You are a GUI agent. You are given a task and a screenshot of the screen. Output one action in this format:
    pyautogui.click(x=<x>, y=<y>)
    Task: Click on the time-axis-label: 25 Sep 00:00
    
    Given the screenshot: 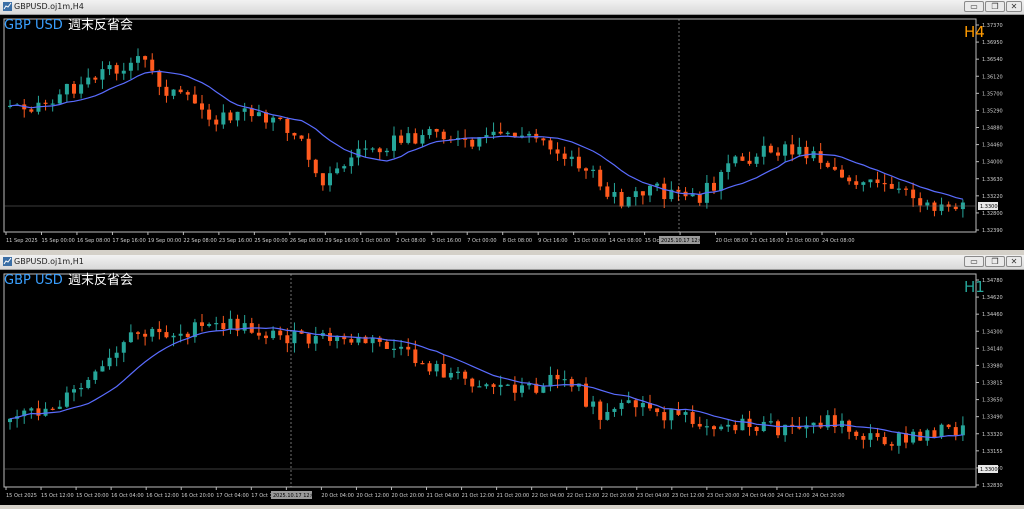 What is the action you would take?
    pyautogui.click(x=270, y=241)
    